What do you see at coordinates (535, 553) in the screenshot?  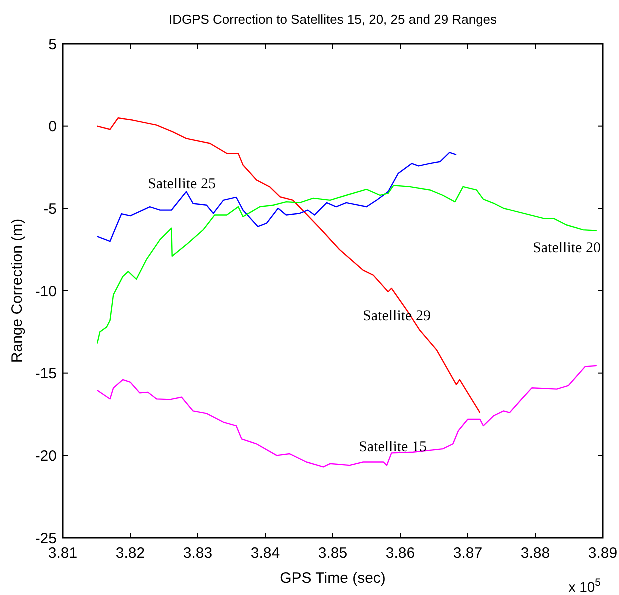 I see `x-tick-label: 3.88` at bounding box center [535, 553].